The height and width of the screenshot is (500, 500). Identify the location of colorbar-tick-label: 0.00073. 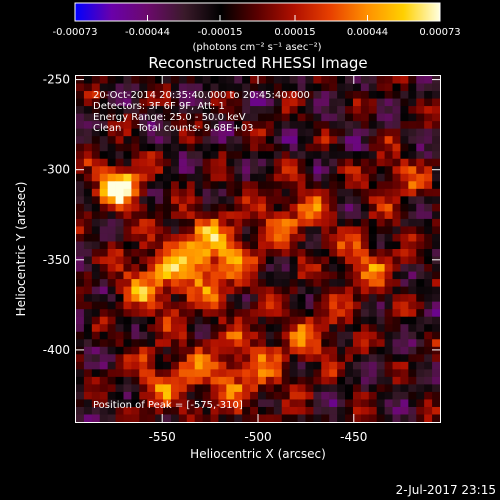
(439, 32).